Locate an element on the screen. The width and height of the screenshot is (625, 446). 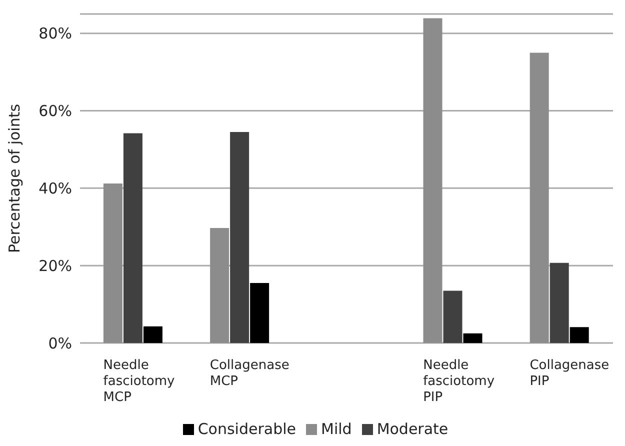
y-tick-label: 80% is located at coordinates (55, 33).